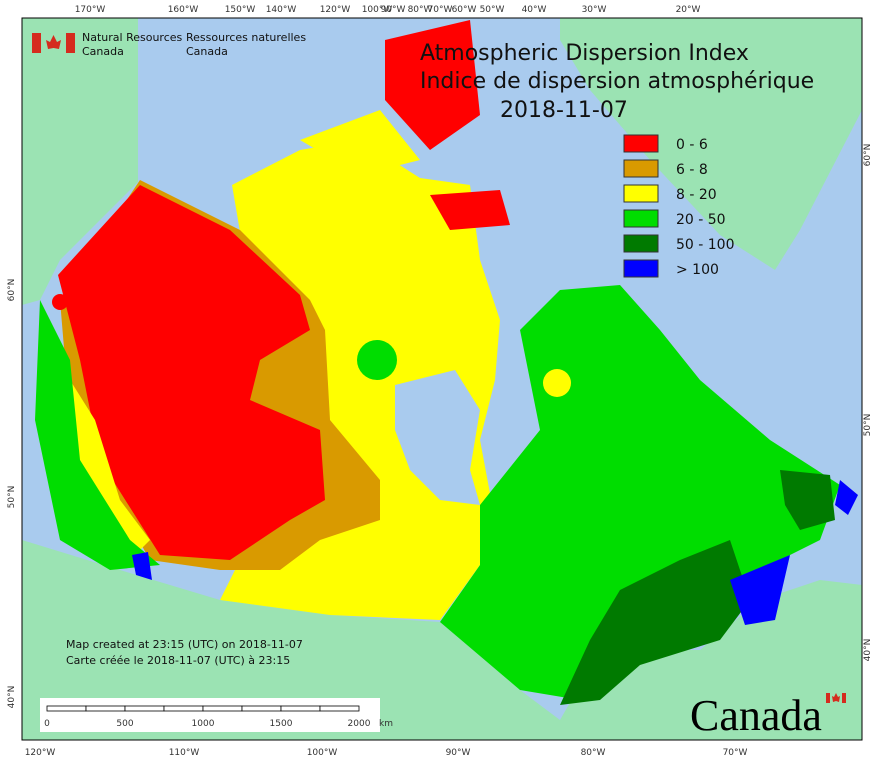 This screenshot has height=760, width=880. What do you see at coordinates (377, 360) in the screenshot?
I see `green-spot` at bounding box center [377, 360].